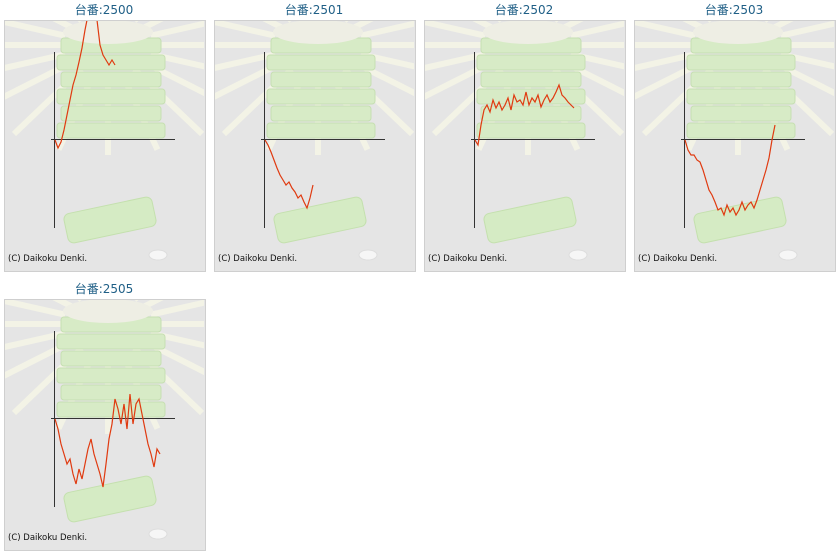 This screenshot has width=840, height=556. I want to click on graph-card: 台番:2505 (C) Daikoku Denki., so click(105, 416).